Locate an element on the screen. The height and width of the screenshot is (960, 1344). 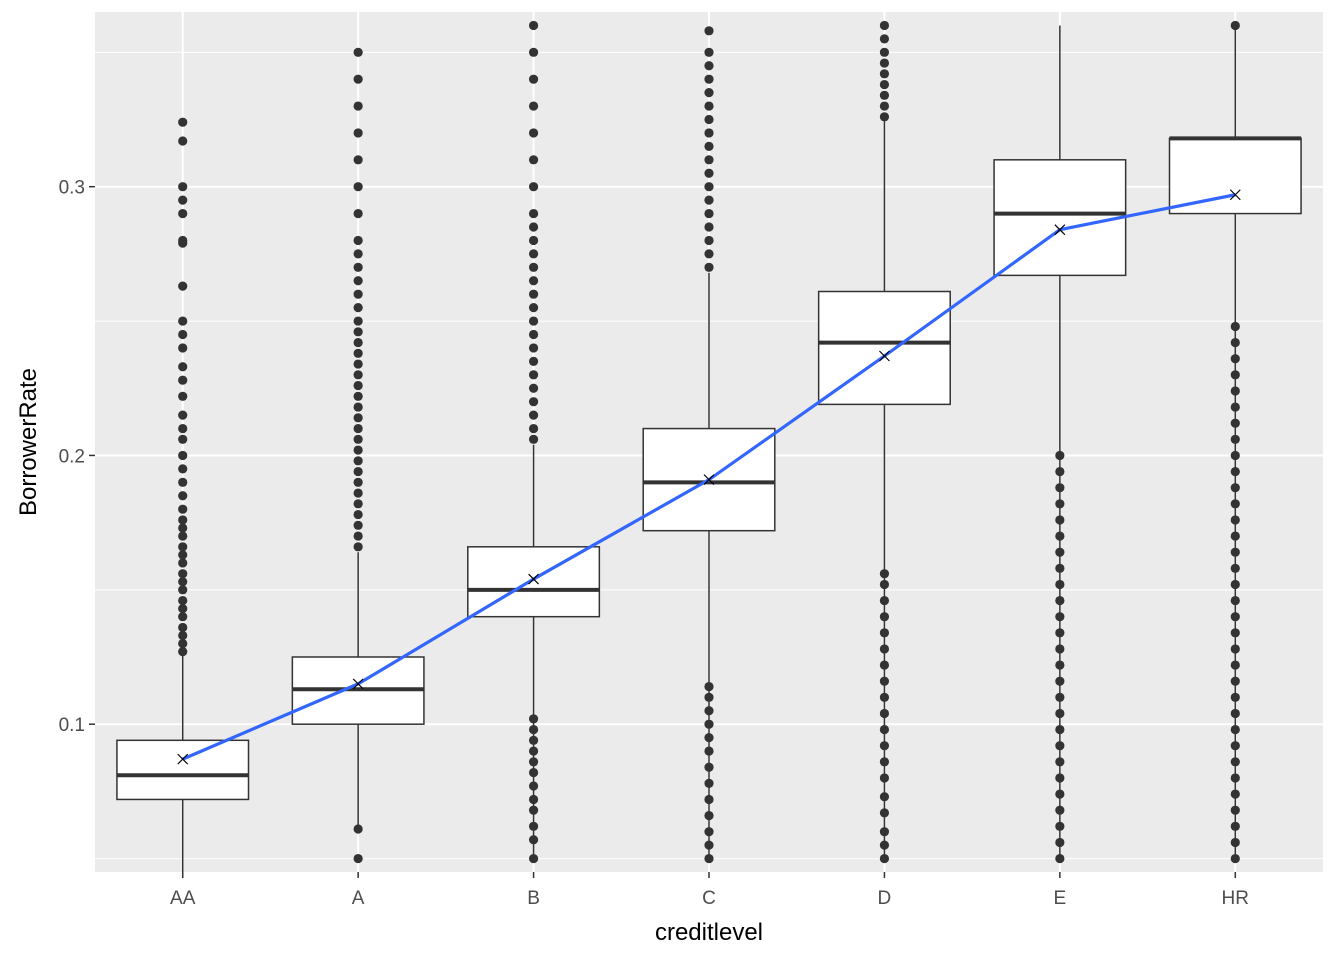
y-tick-label: 0.3 is located at coordinates (72, 188).